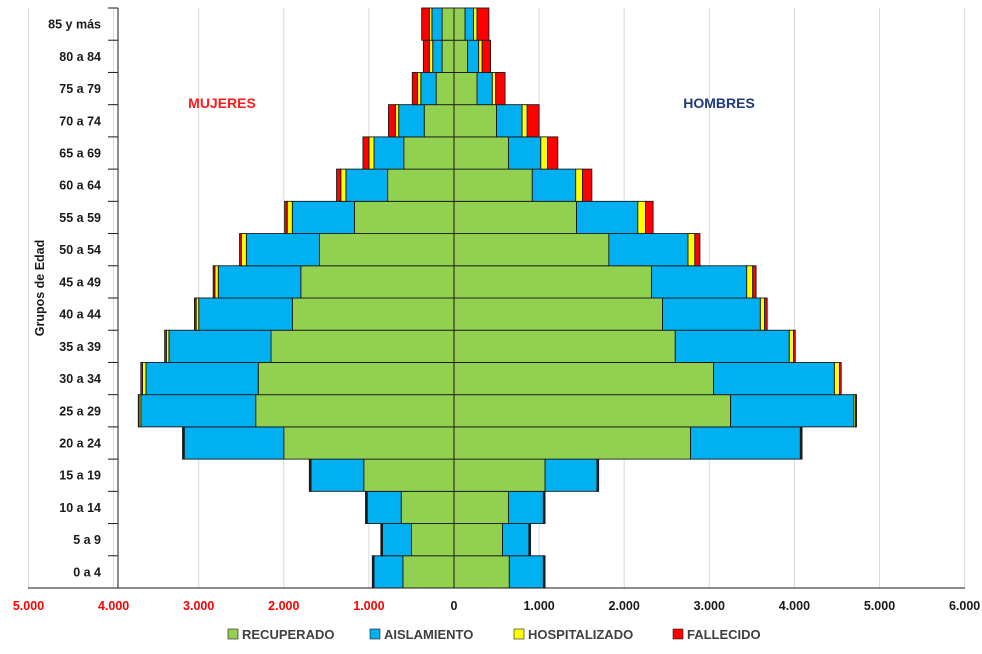  I want to click on x-tick-label: 4.000, so click(794, 606).